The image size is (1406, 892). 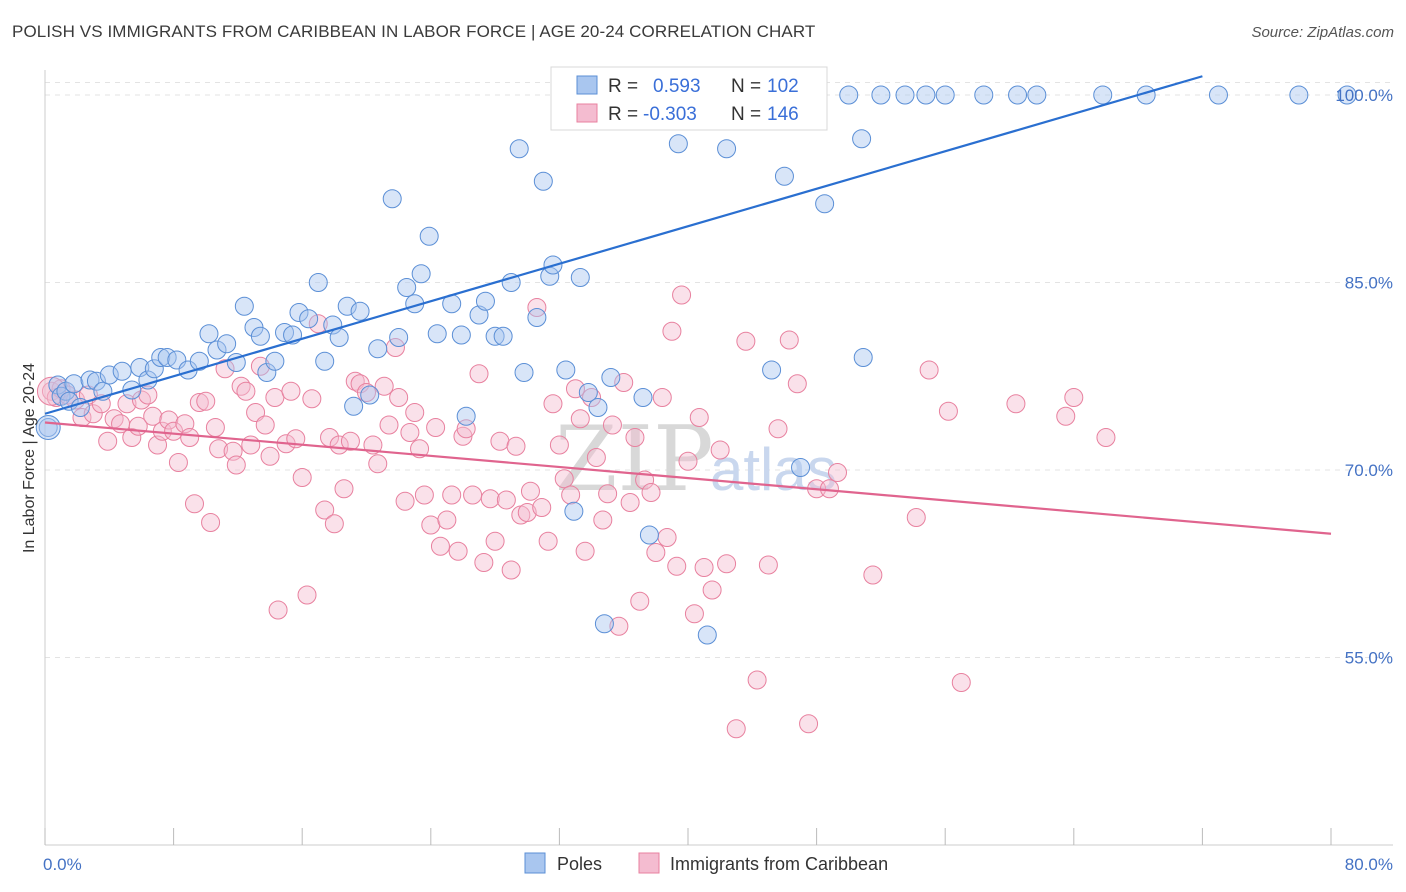 What do you see at coordinates (689, 98) in the screenshot?
I see `legend-box: R = 0.593 N = 102 R = -0.303 N = 146` at bounding box center [689, 98].